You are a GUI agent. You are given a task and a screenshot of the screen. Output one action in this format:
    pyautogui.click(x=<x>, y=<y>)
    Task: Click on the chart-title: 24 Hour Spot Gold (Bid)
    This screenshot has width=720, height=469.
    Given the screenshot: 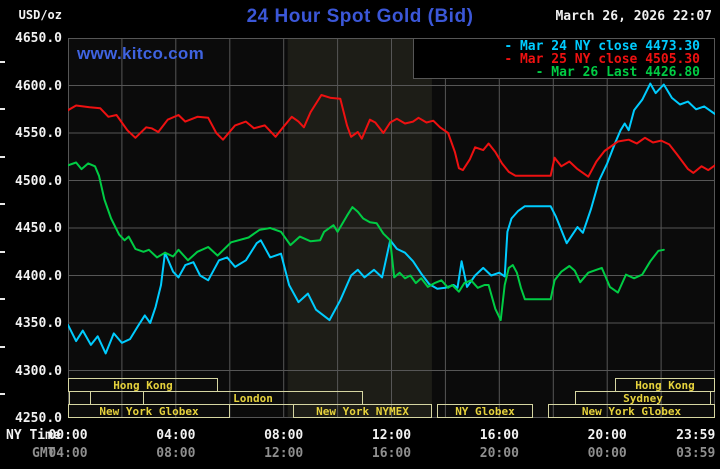 What is the action you would take?
    pyautogui.click(x=360, y=16)
    